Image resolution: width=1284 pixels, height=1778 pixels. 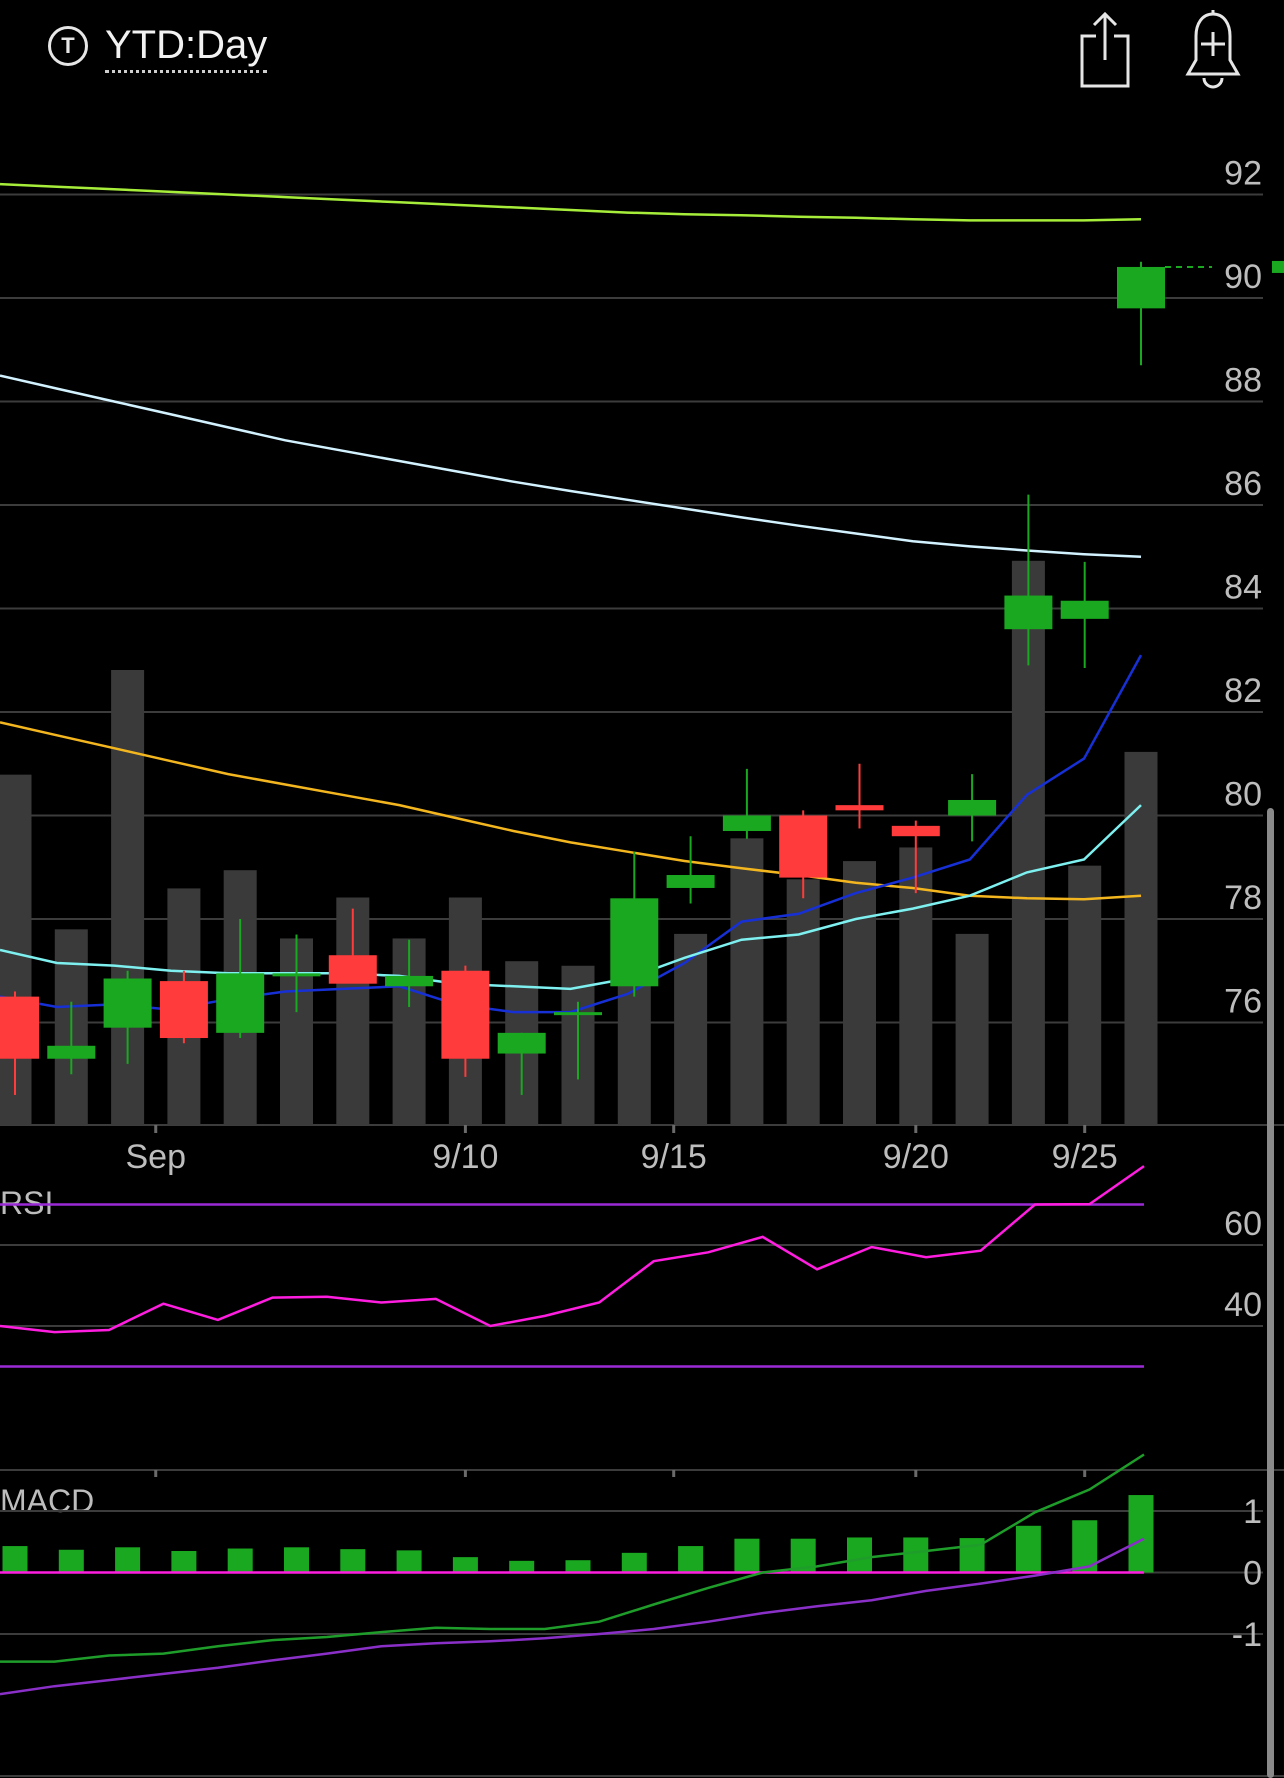 I want to click on price-tick-label: 78, so click(x=1243, y=898).